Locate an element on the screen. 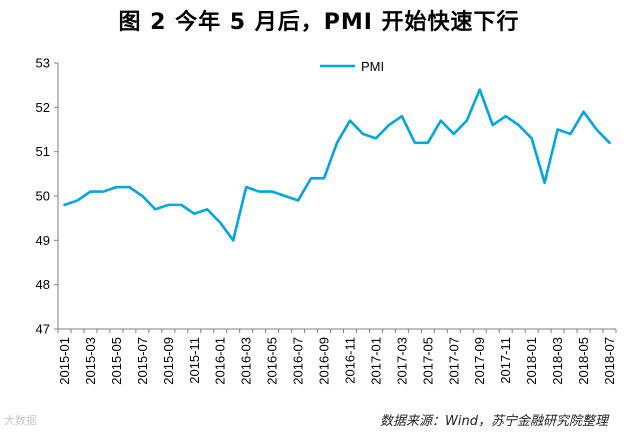 The image size is (638, 435). x-tick-label: 2015-05 is located at coordinates (116, 361).